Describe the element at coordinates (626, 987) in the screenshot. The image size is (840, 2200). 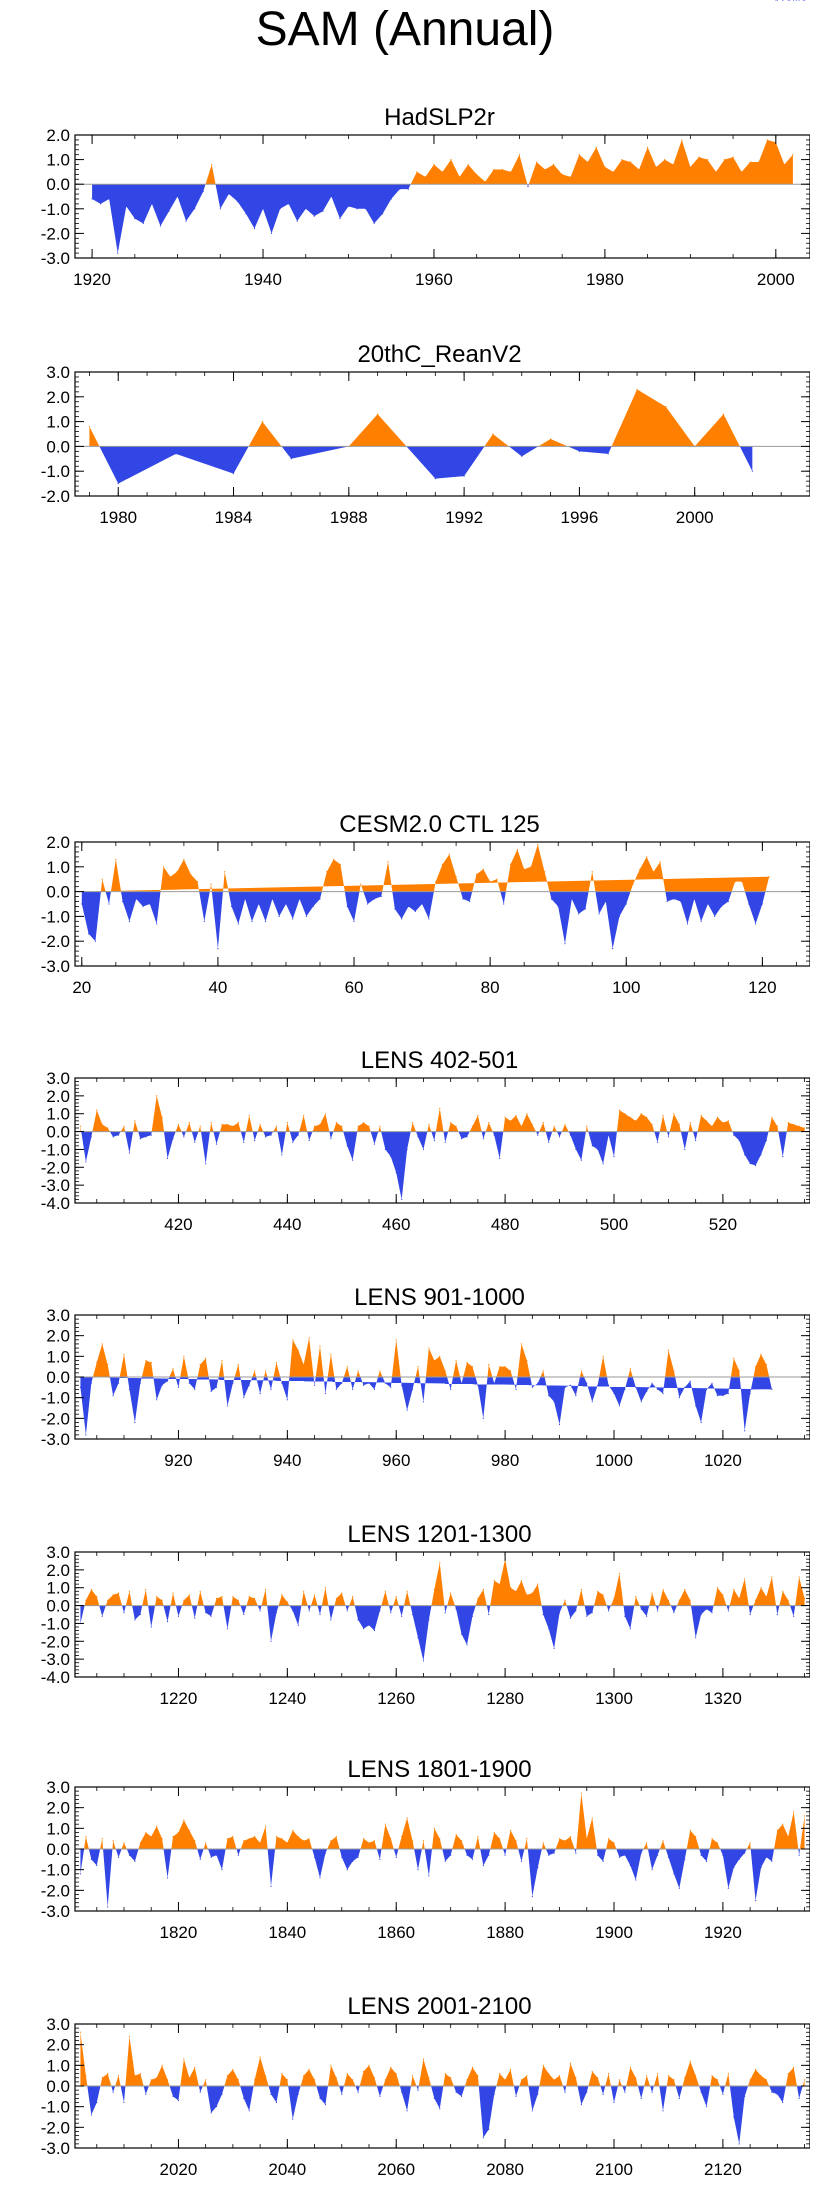
I see `x-tick-label: 100` at that location.